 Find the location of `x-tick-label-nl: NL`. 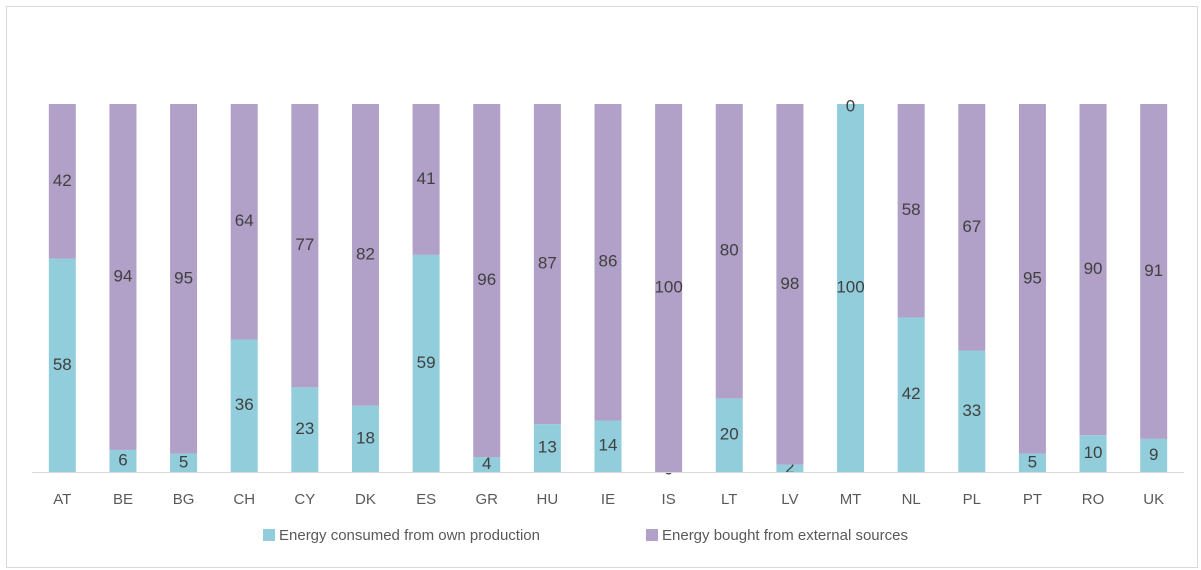

x-tick-label-nl: NL is located at coordinates (911, 499).